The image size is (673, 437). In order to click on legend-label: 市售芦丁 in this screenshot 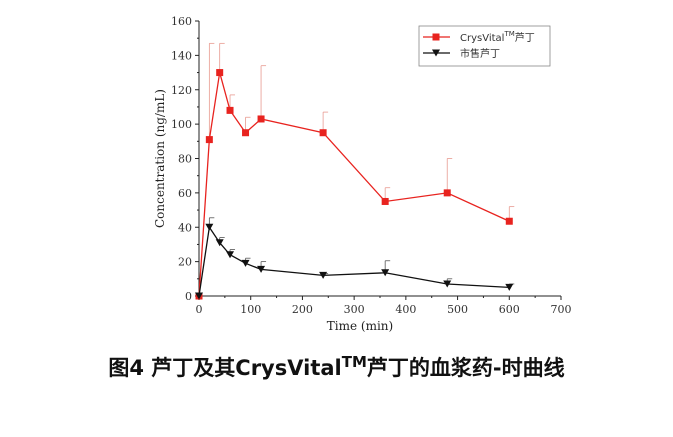, I will do `click(480, 53)`.